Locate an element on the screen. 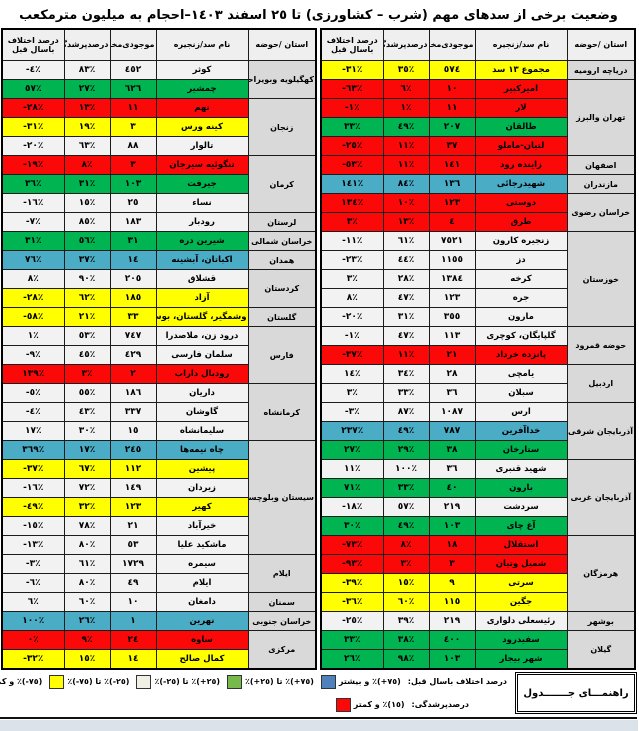  dam-row: زنجان تهم ١١ ١٣٪ -٢٨٪ is located at coordinates (160, 127).